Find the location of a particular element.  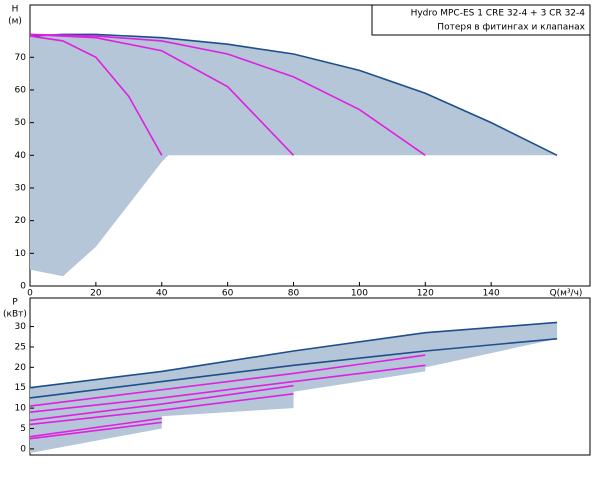

legend-box is located at coordinates (481, 20).